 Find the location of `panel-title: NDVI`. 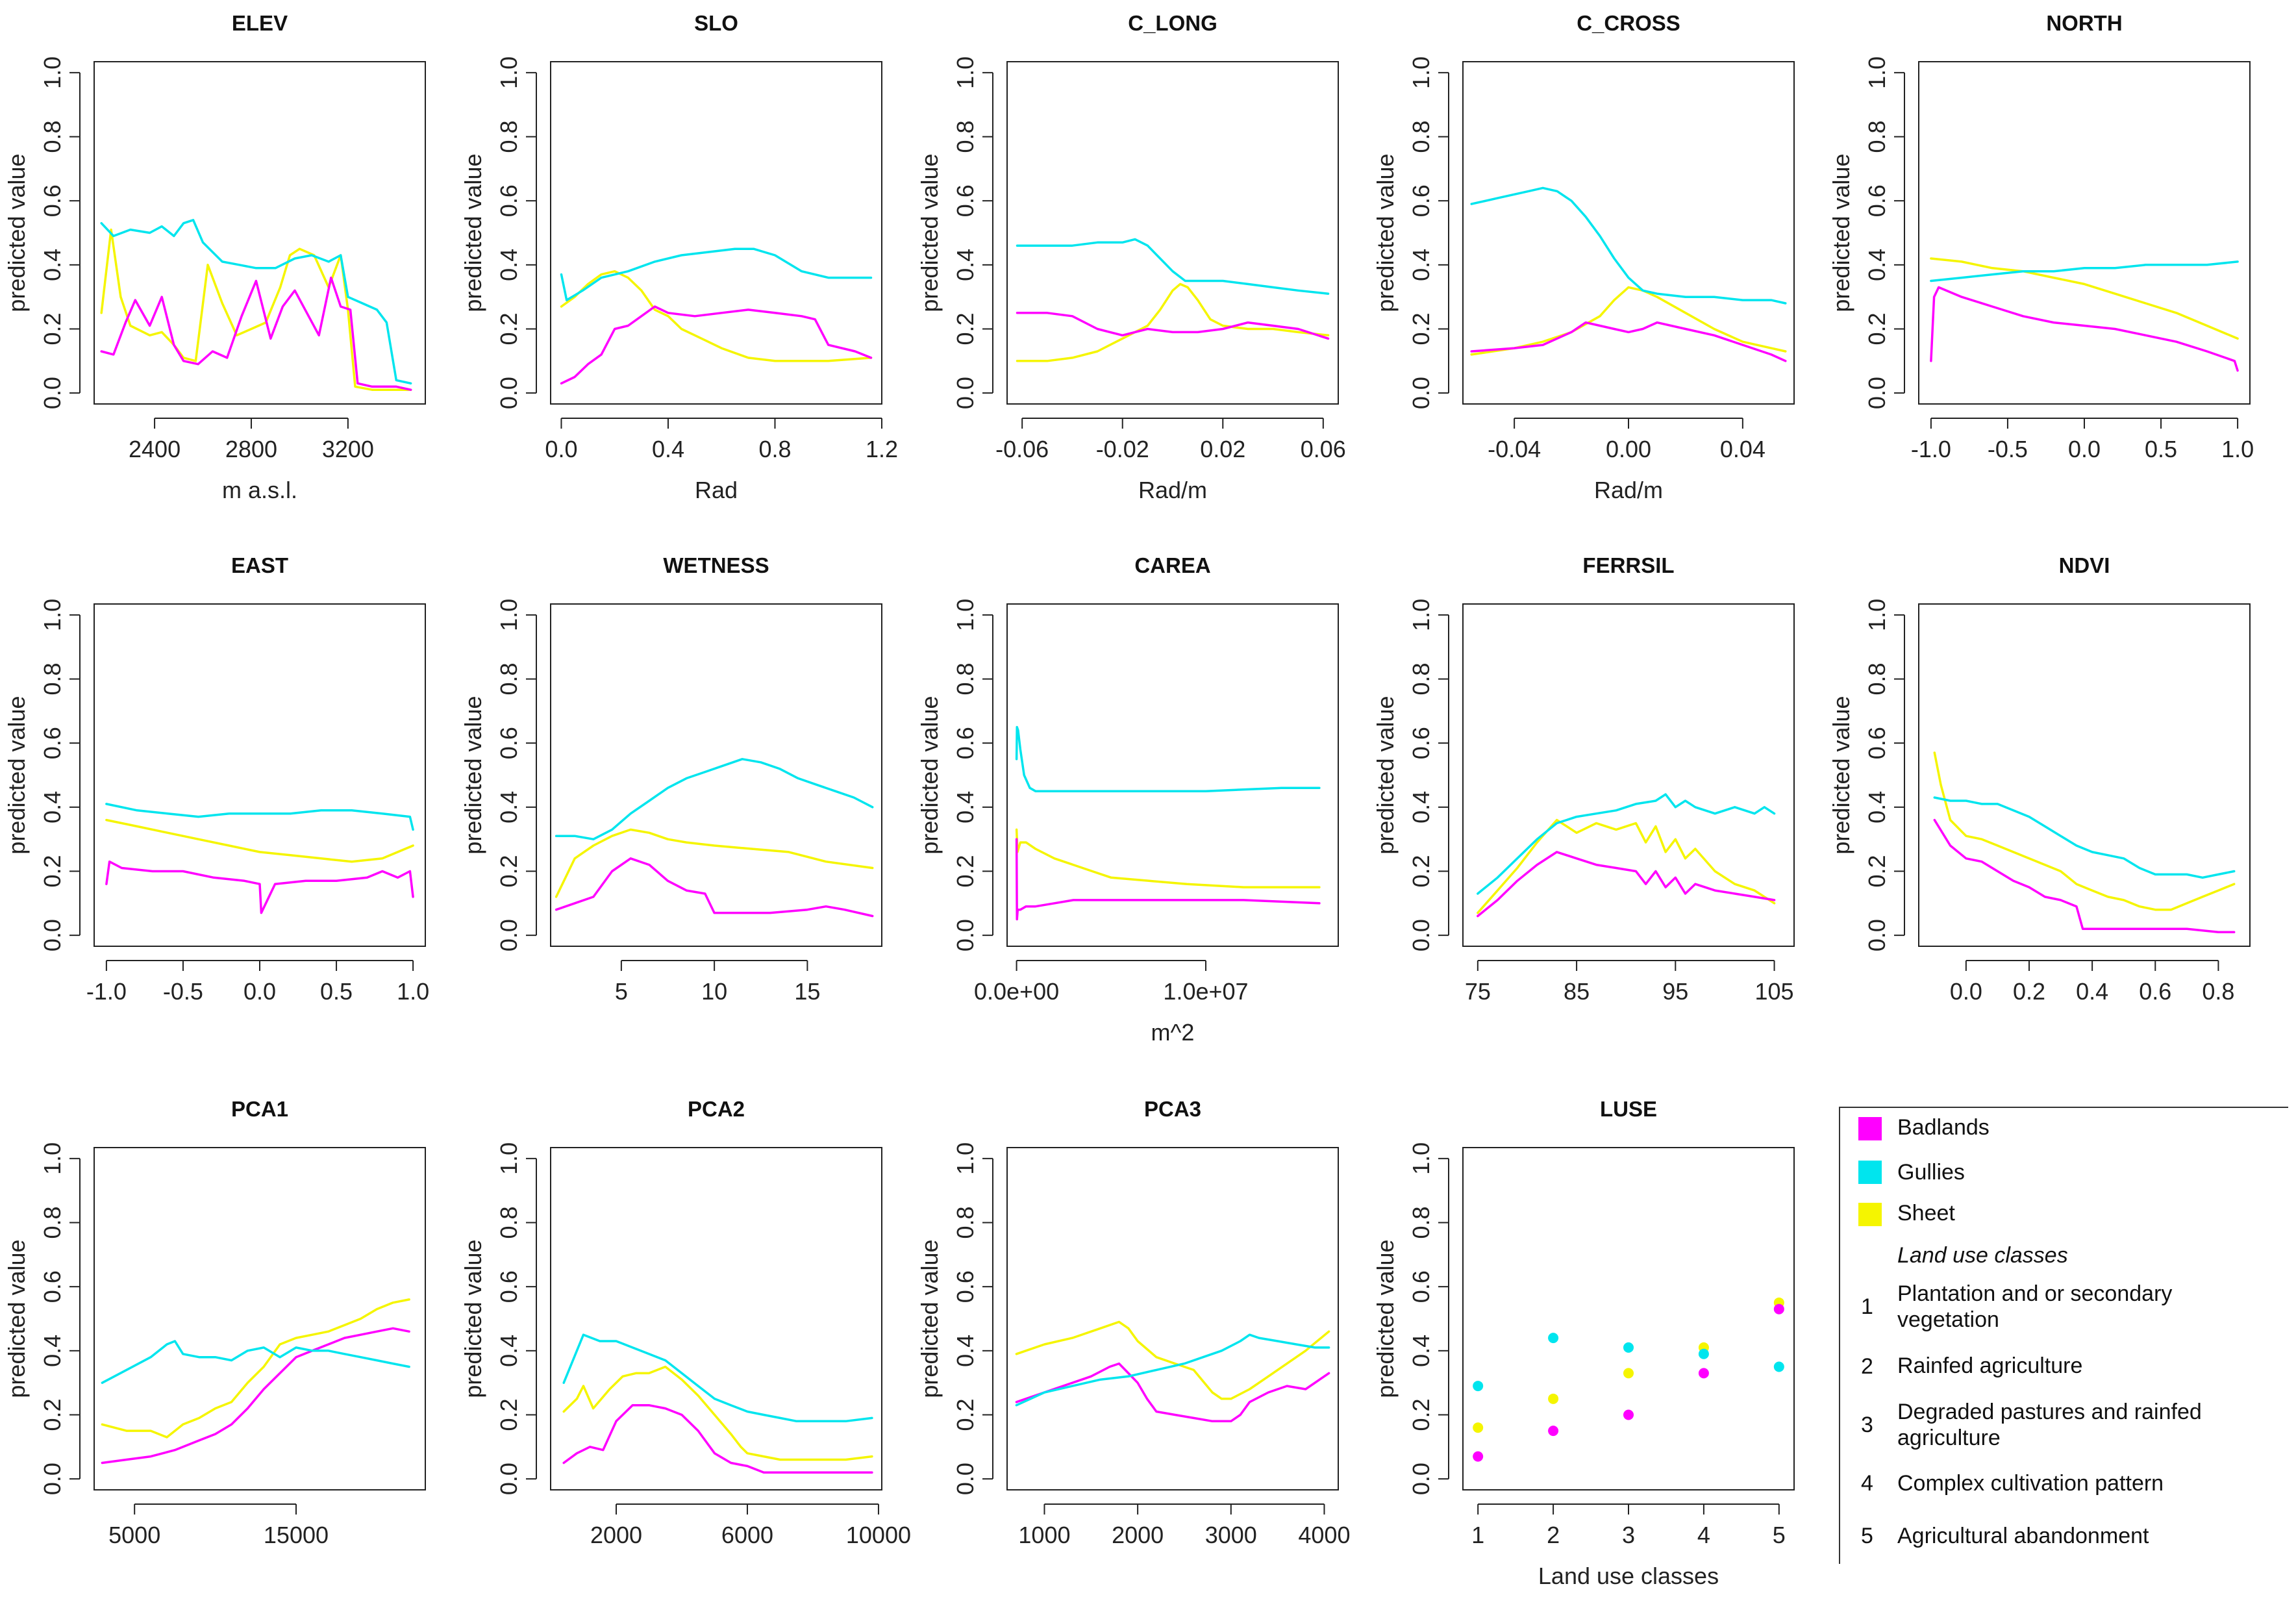

panel-title: NDVI is located at coordinates (2084, 565).